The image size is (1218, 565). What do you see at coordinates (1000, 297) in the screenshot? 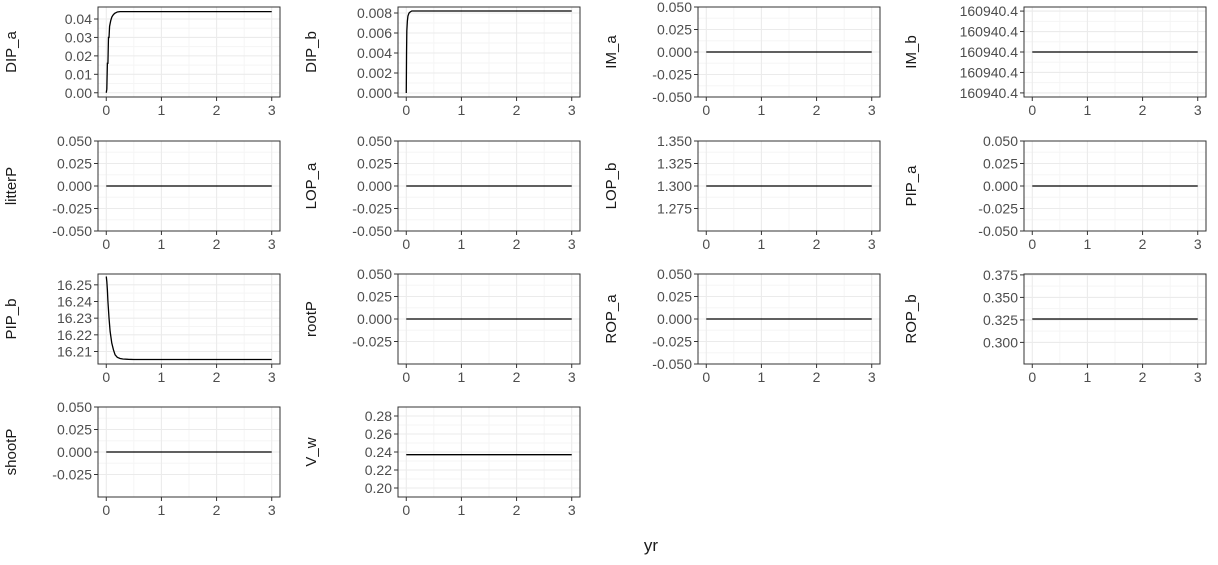
I see `y-tick-label: 0.350` at bounding box center [1000, 297].